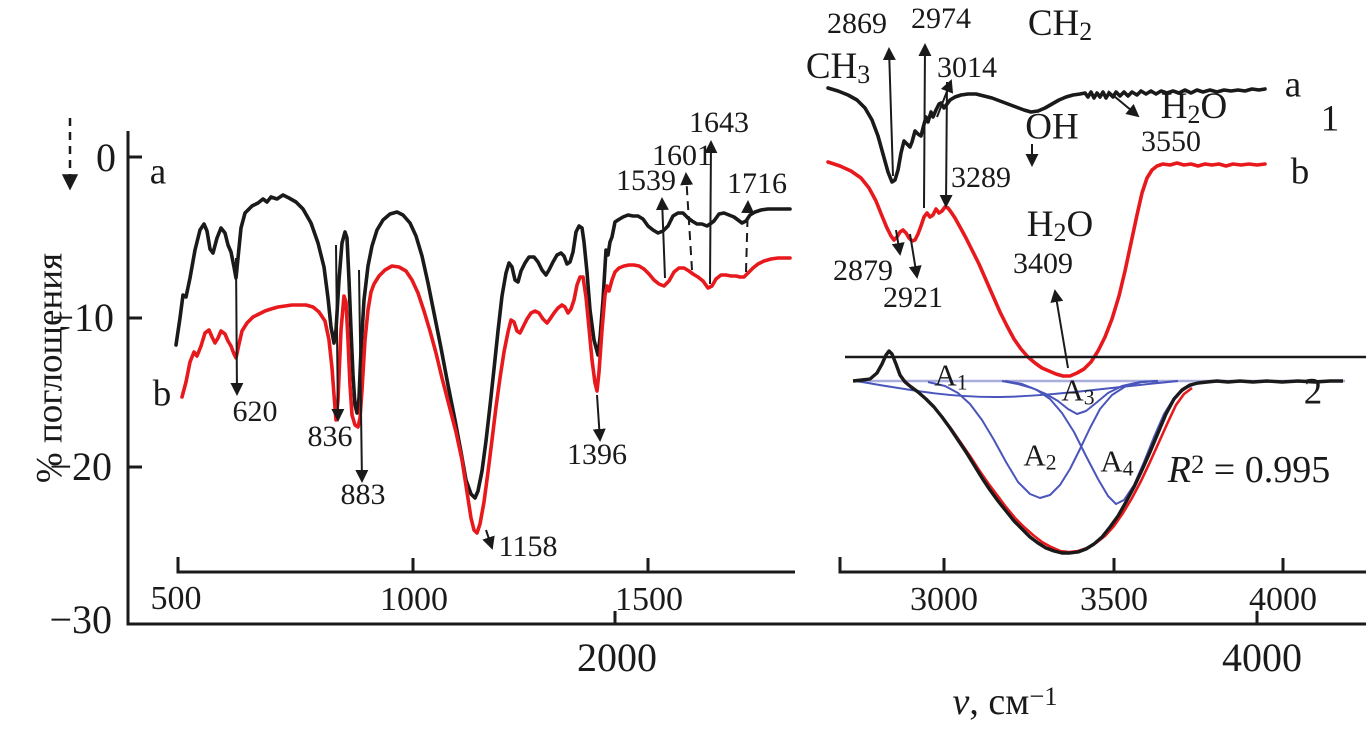  Describe the element at coordinates (1060, 24) in the screenshot. I see `band-ch2-label: CH2` at that location.